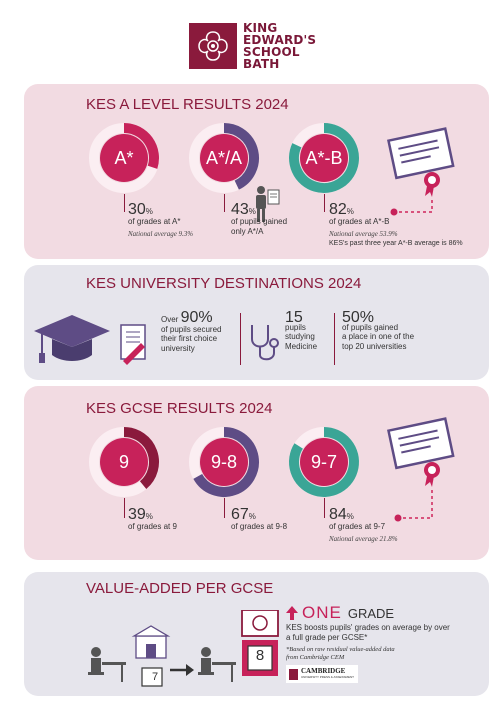 Image resolution: width=501 pixels, height=708 pixels. I want to click on stat-value: 39, so click(137, 514).